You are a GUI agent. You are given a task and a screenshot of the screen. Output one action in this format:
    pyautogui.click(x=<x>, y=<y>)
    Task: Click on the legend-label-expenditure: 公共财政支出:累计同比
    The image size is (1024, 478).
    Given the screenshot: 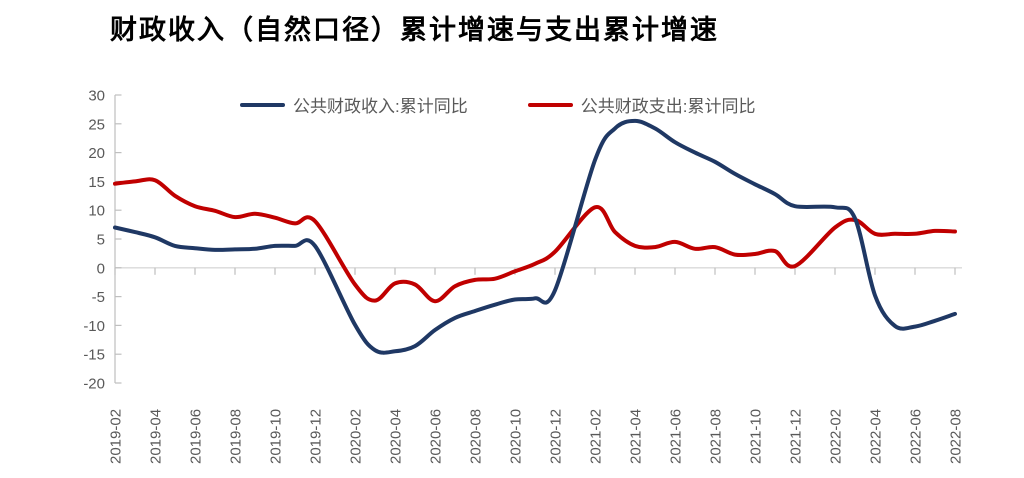 What is the action you would take?
    pyautogui.click(x=668, y=106)
    